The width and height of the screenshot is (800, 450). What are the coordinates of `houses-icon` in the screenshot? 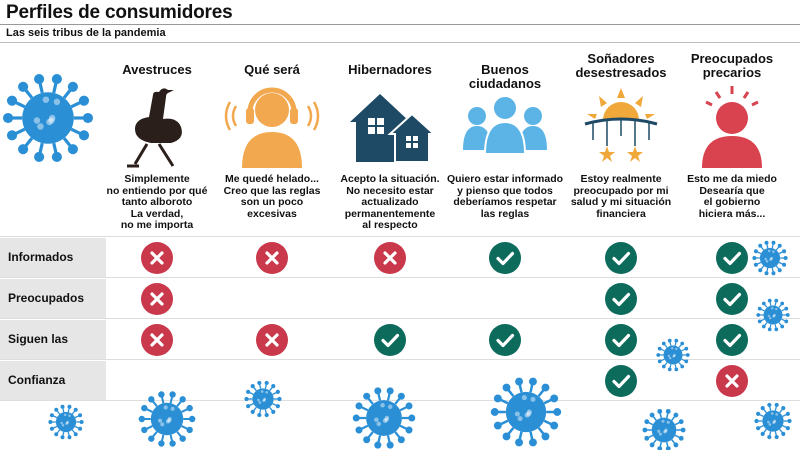 It's located at (390, 125).